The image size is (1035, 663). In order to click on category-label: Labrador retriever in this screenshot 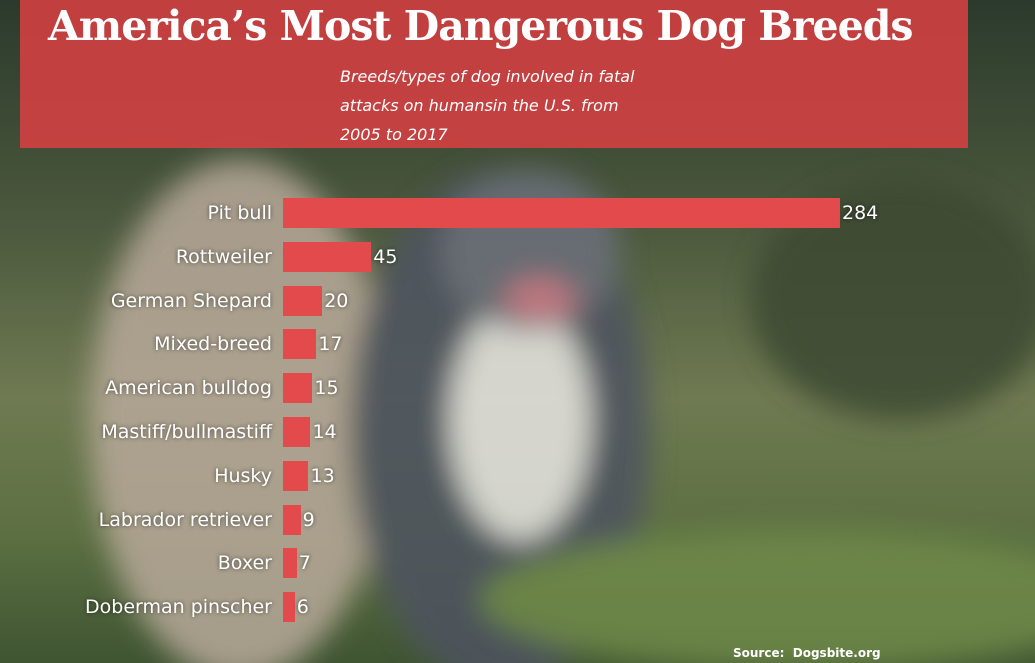, I will do `click(185, 519)`.